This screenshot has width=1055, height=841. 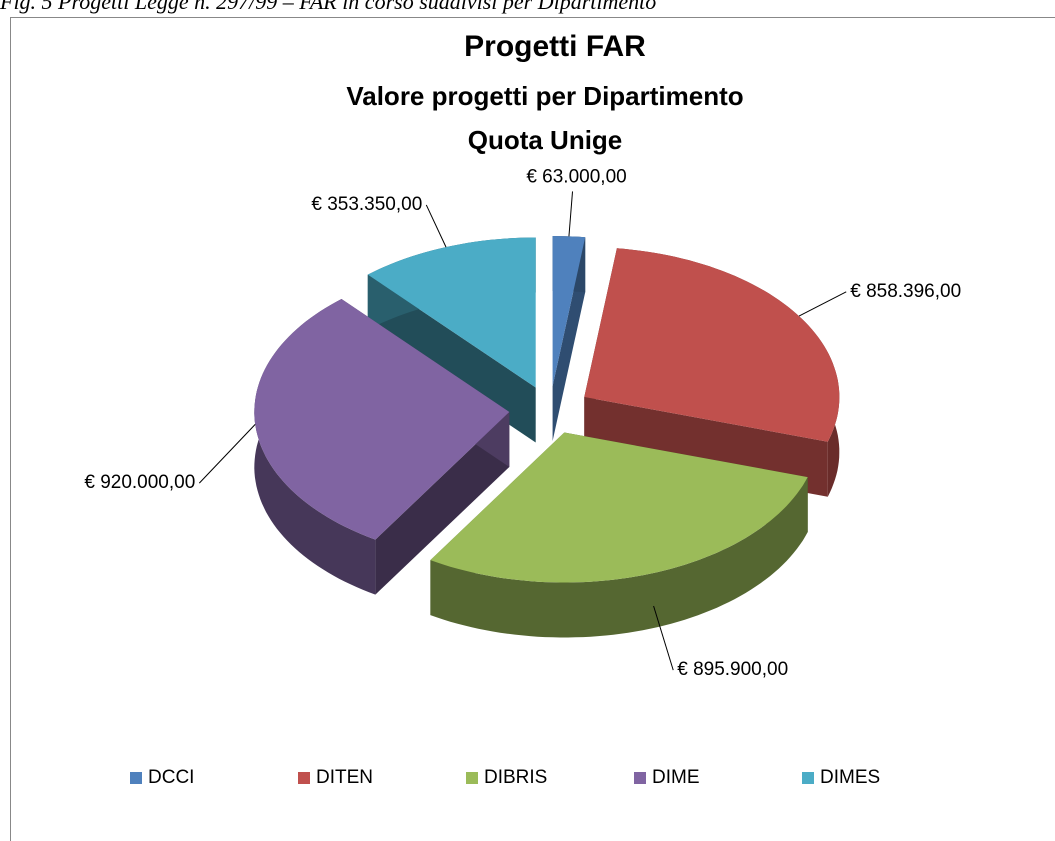 I want to click on legend-label: DIMES, so click(x=850, y=777).